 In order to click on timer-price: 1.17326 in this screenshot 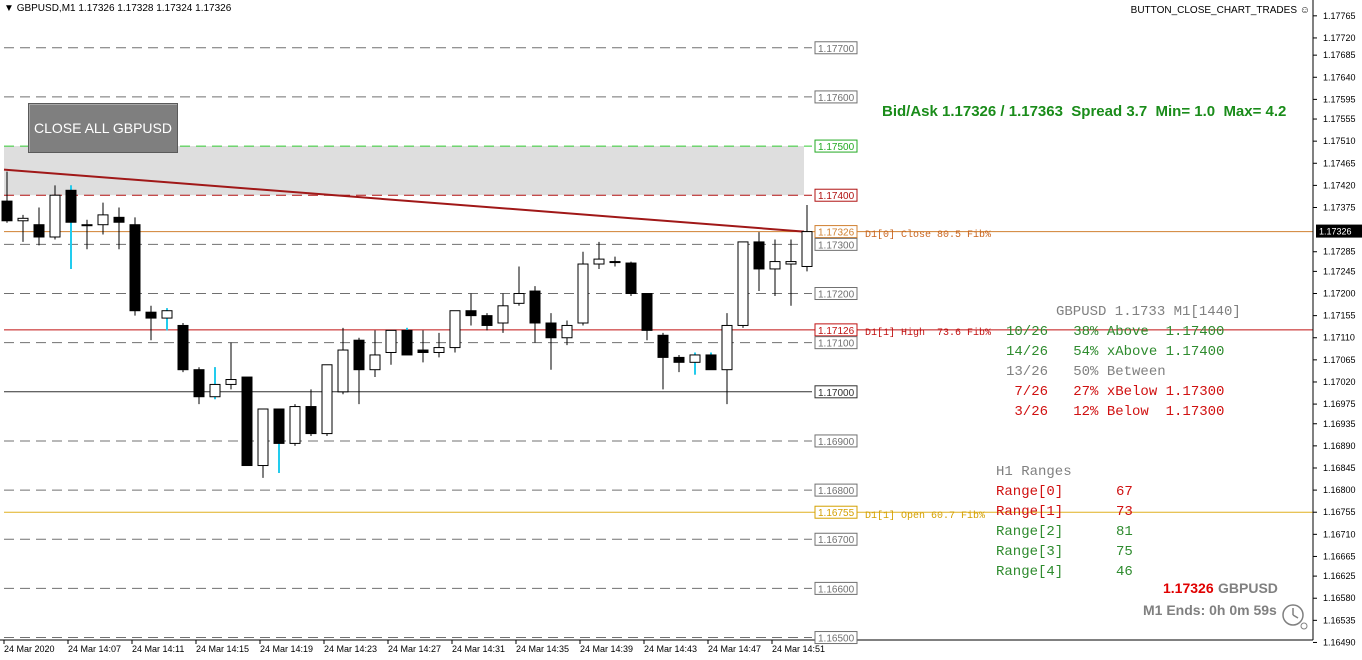, I will do `click(1188, 588)`.